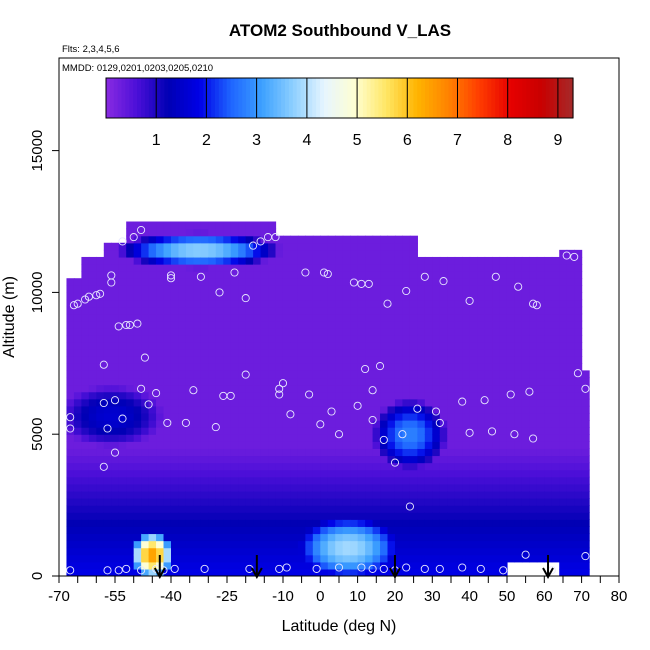  Describe the element at coordinates (320, 596) in the screenshot. I see `x-tick-label: 0` at that location.